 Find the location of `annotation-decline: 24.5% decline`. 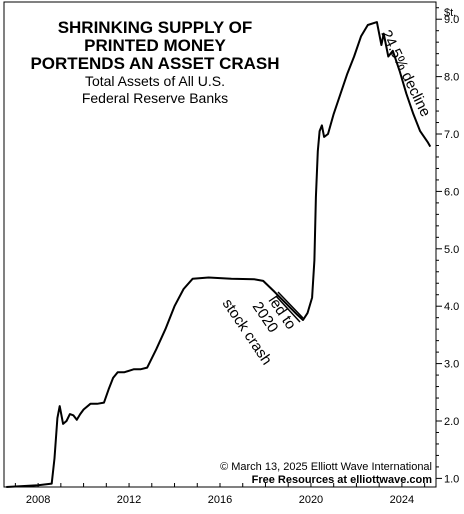

annotation-decline: 24.5% decline is located at coordinates (405, 73).